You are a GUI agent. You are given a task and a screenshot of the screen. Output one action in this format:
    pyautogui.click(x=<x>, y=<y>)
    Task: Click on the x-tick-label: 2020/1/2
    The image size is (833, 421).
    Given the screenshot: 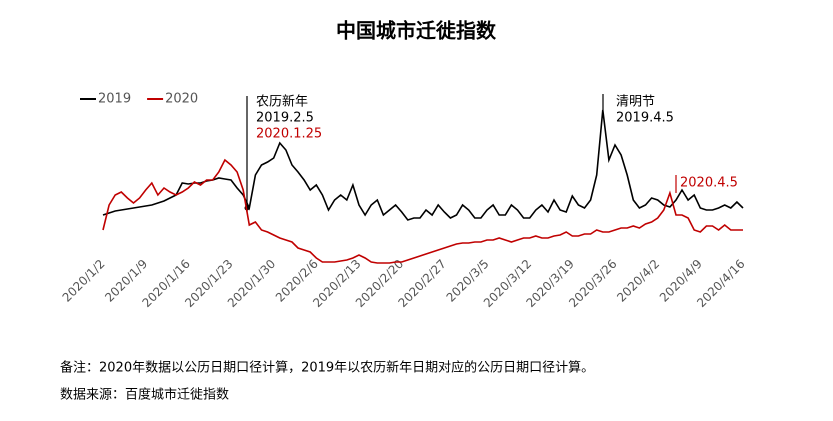 What is the action you would take?
    pyautogui.click(x=84, y=281)
    